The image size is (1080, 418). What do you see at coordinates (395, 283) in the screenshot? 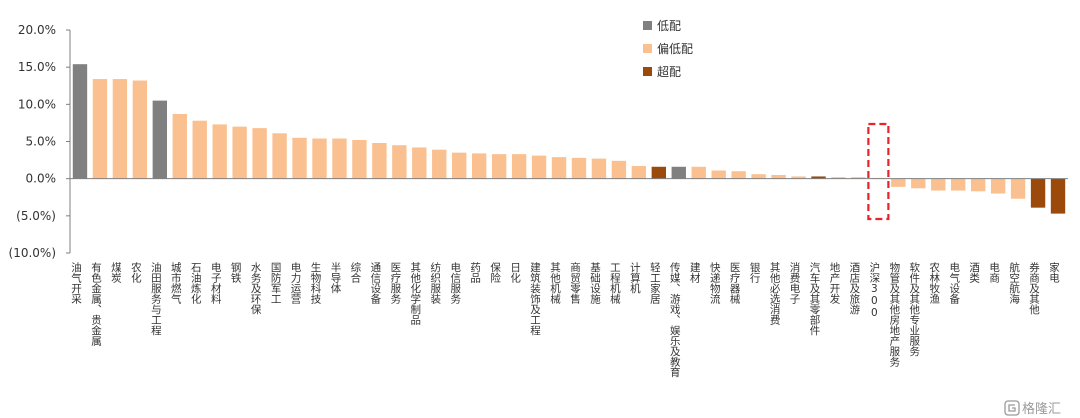
I see `x-tick-label: 医疗服务` at bounding box center [395, 283].